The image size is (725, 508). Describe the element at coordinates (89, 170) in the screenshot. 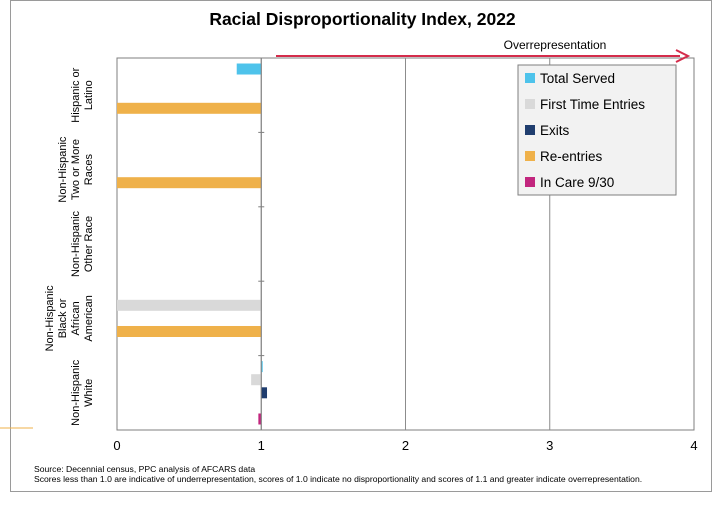

I see `category-label-line: Races` at that location.